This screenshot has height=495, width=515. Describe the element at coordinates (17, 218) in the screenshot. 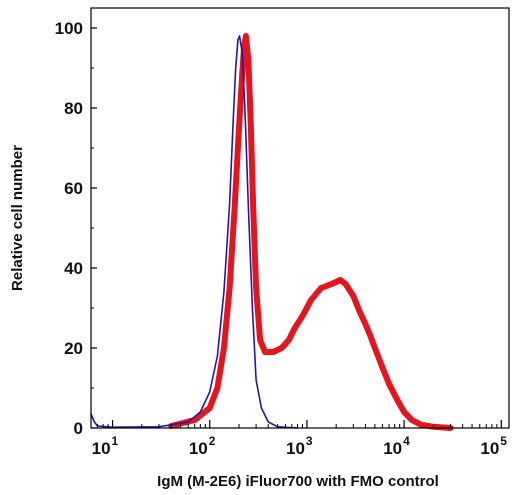

I see `y-axis-title: Relative cell number` at that location.